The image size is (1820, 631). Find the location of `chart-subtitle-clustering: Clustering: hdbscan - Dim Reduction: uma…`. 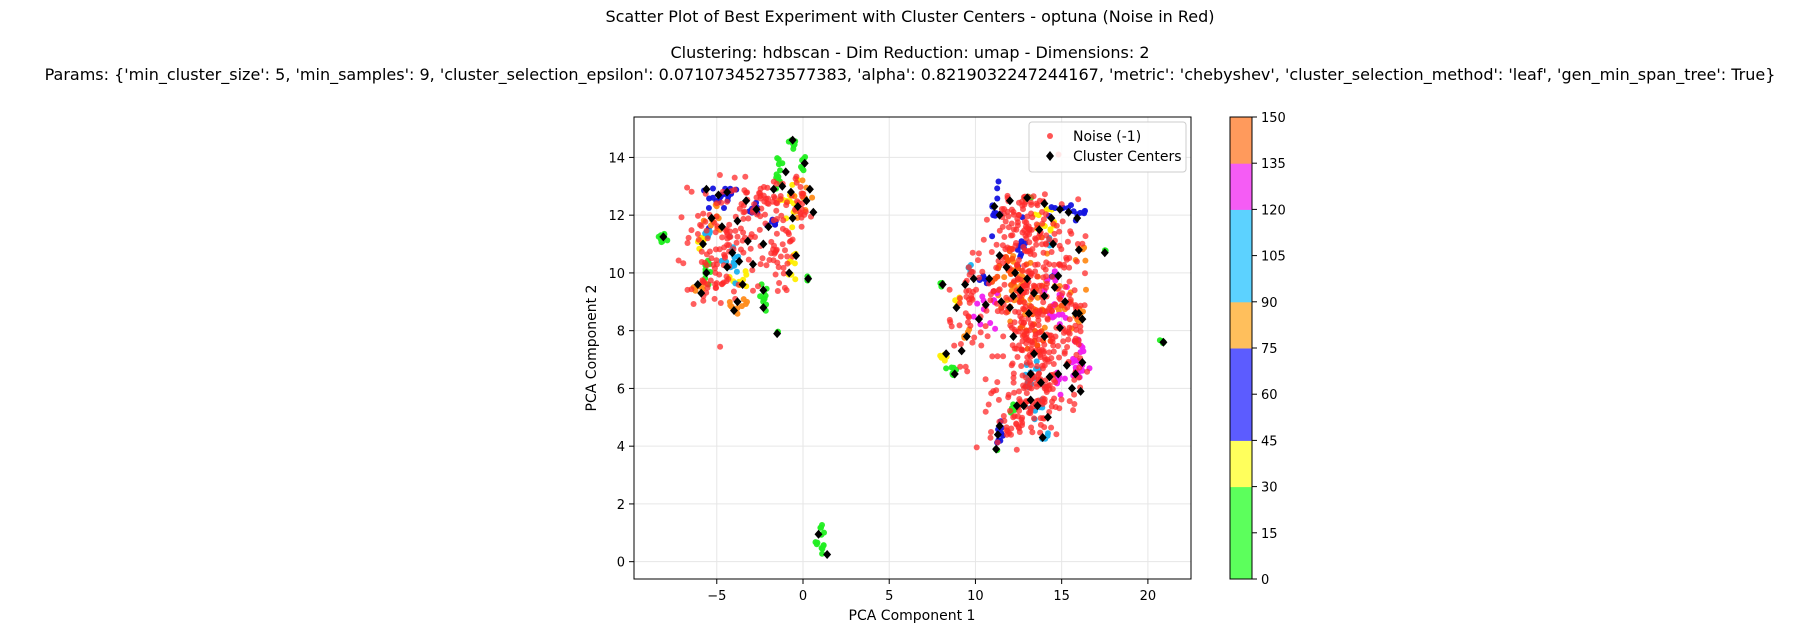

chart-subtitle-clustering: Clustering: hdbscan - Dim Reduction: uma… is located at coordinates (910, 52).